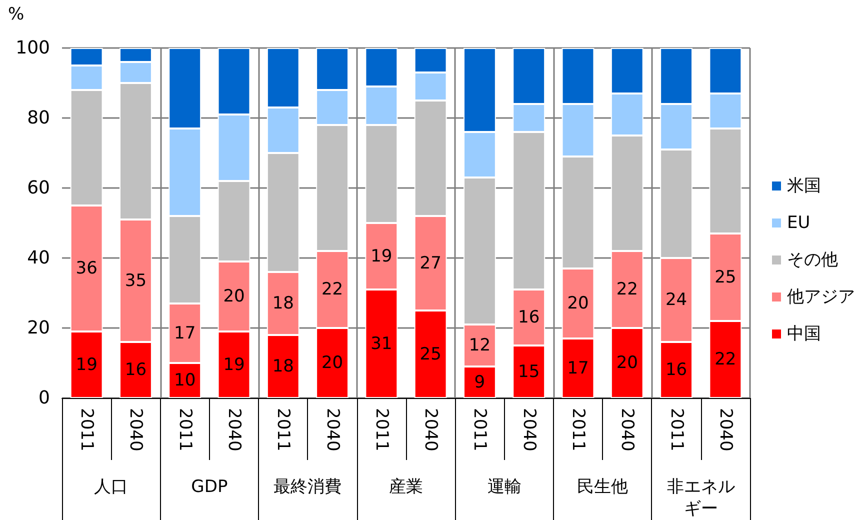 This screenshot has width=864, height=520. I want to click on legend-label: EU, so click(798, 223).